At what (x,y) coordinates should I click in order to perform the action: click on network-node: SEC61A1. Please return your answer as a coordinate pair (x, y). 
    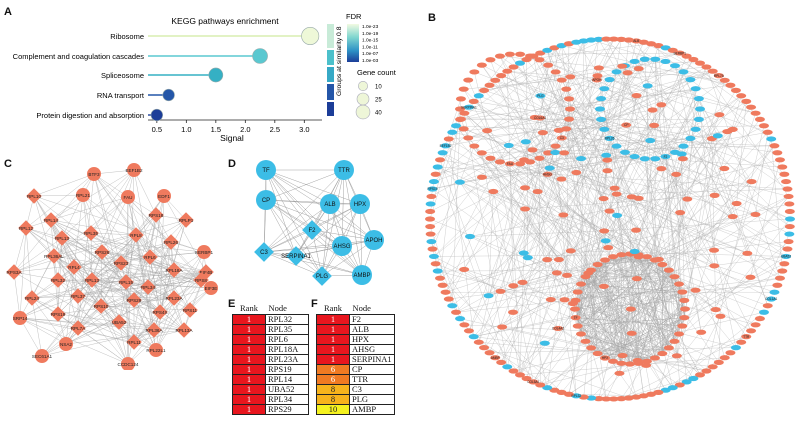
    Looking at the image, I should click on (42, 356).